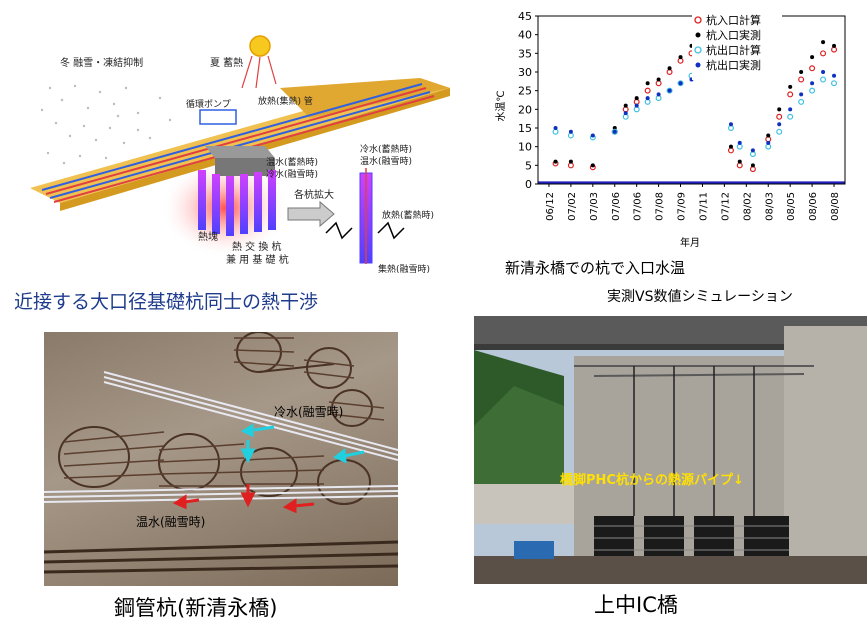  I want to click on chart-legend-box, so click(737, 47).